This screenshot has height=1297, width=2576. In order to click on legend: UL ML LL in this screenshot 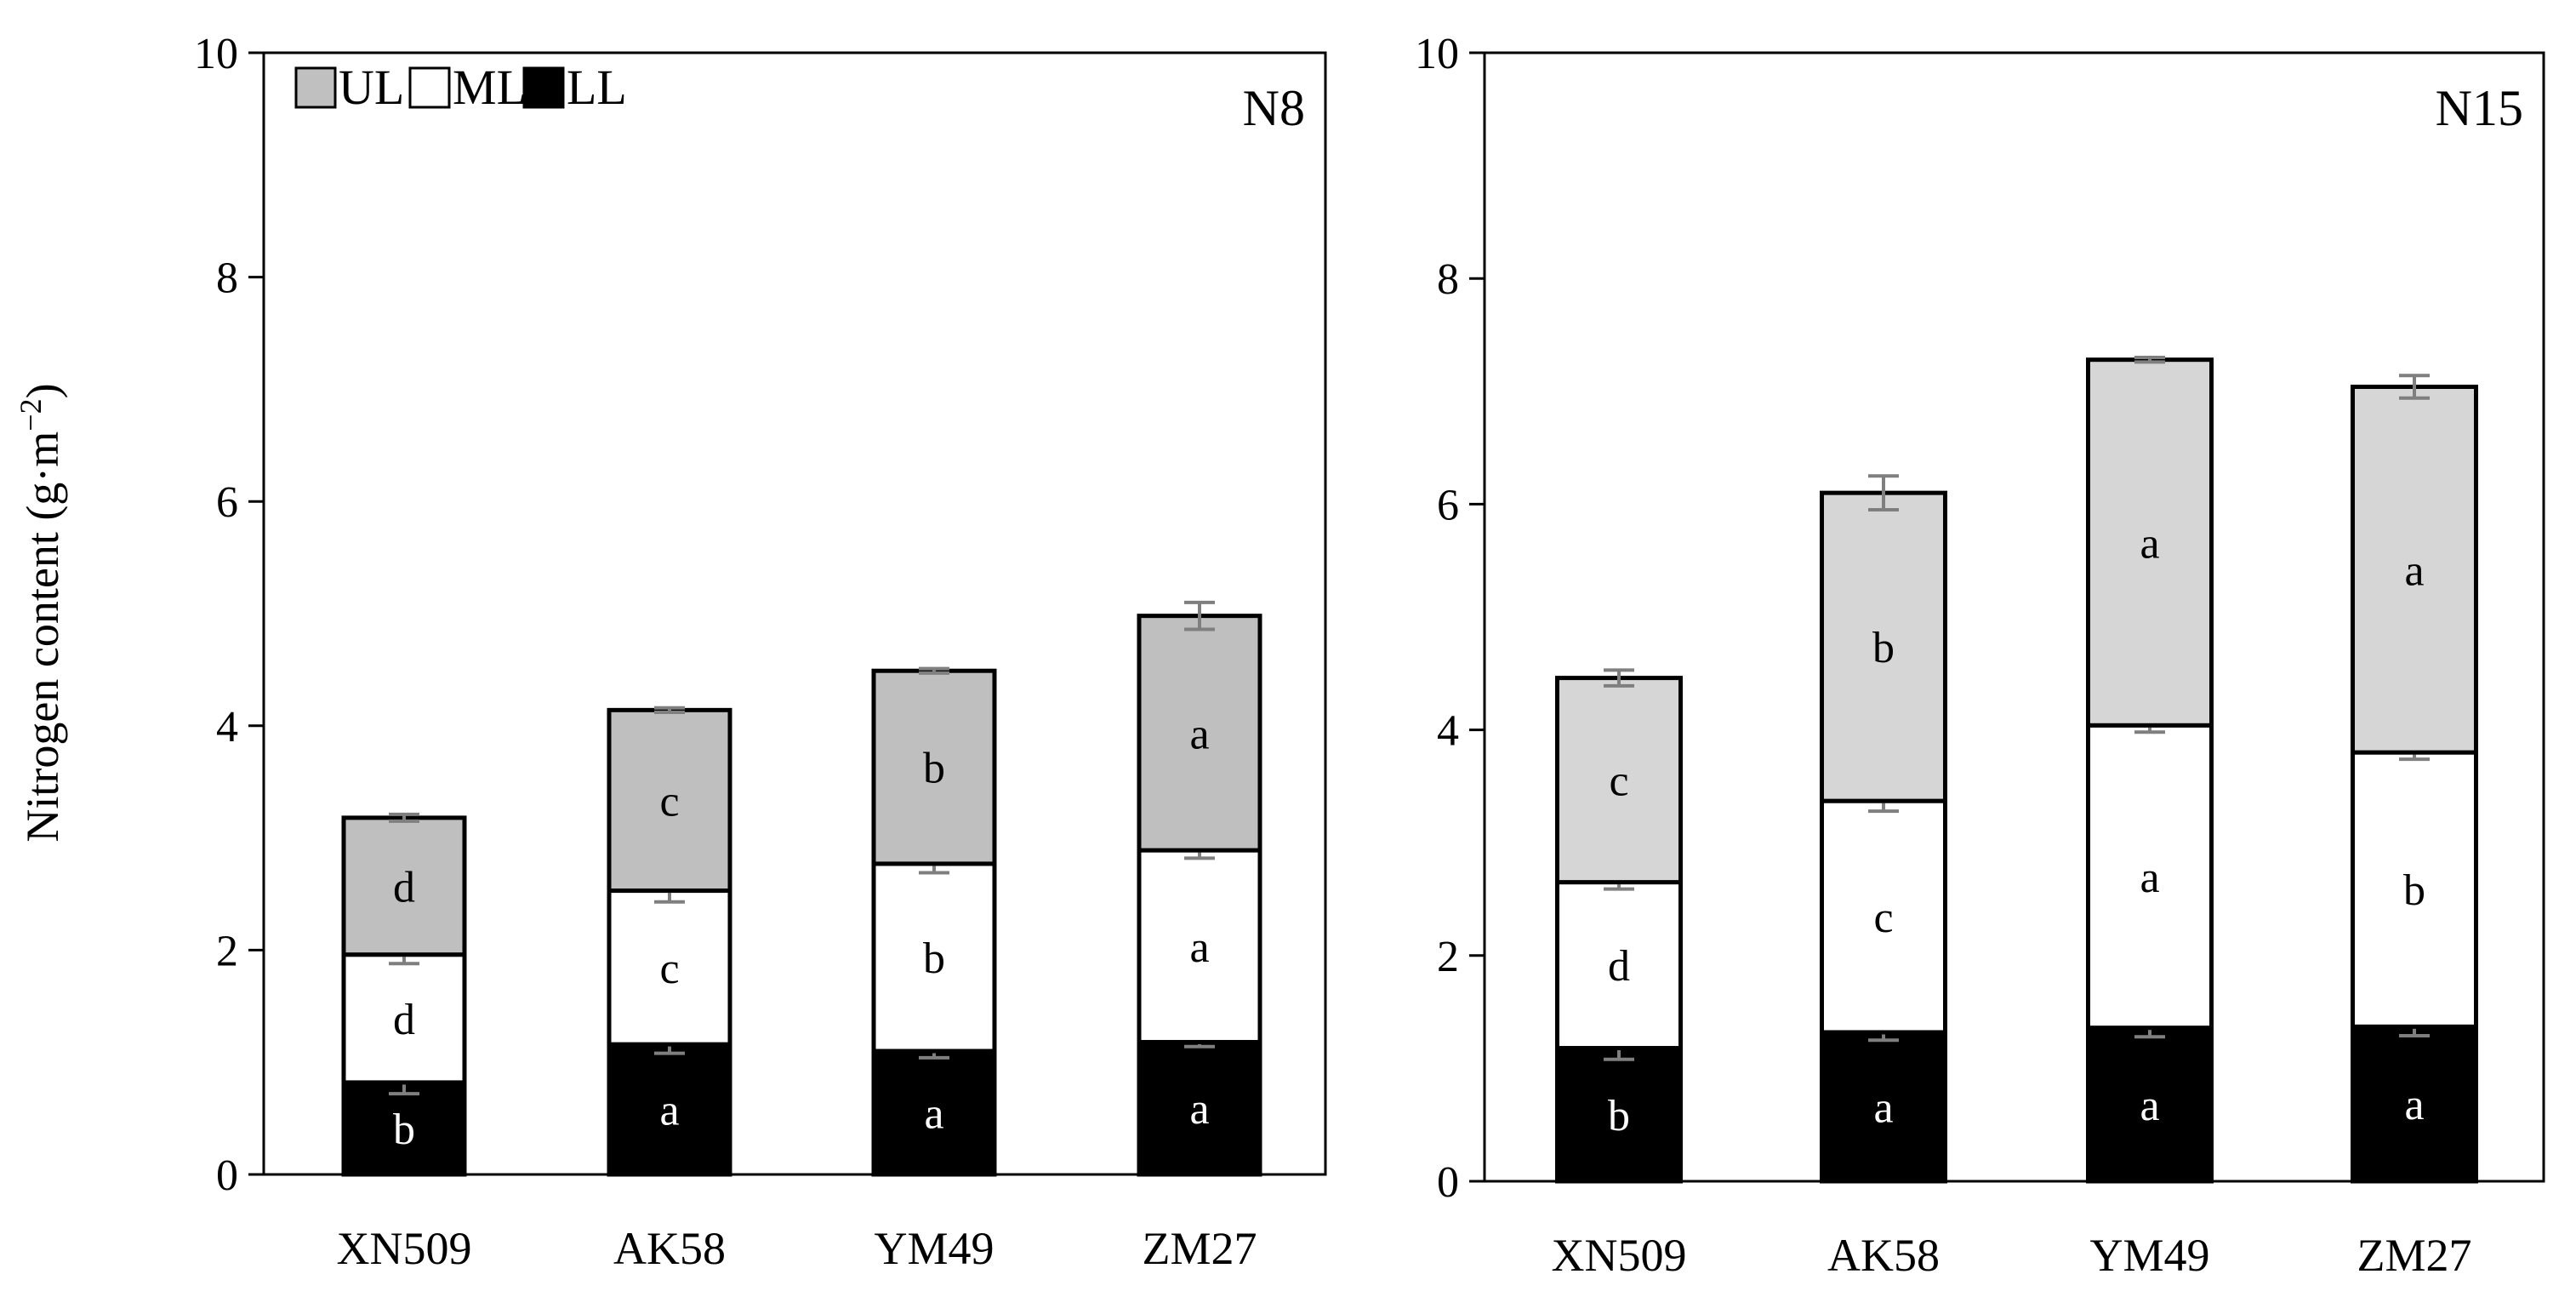, I will do `click(461, 88)`.